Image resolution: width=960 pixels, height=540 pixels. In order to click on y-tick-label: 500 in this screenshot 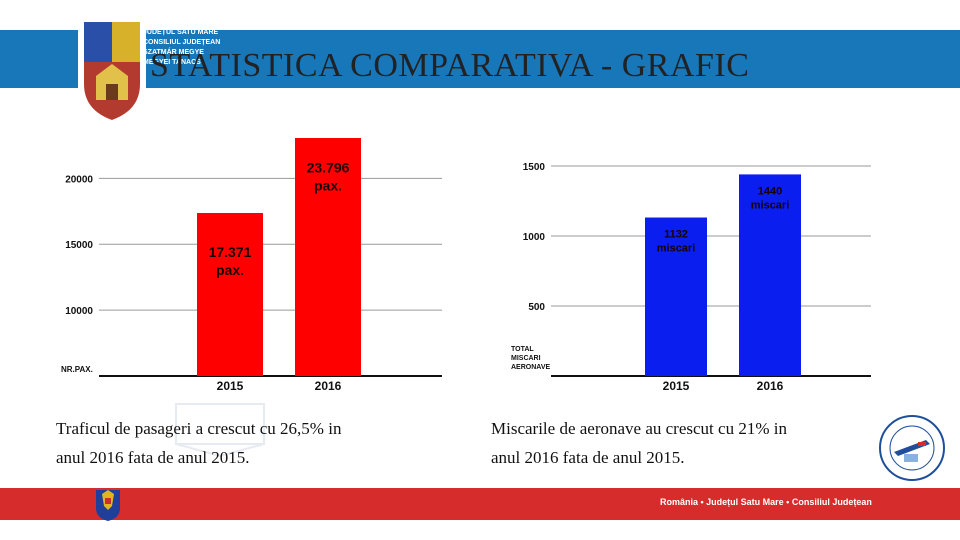, I will do `click(536, 307)`.